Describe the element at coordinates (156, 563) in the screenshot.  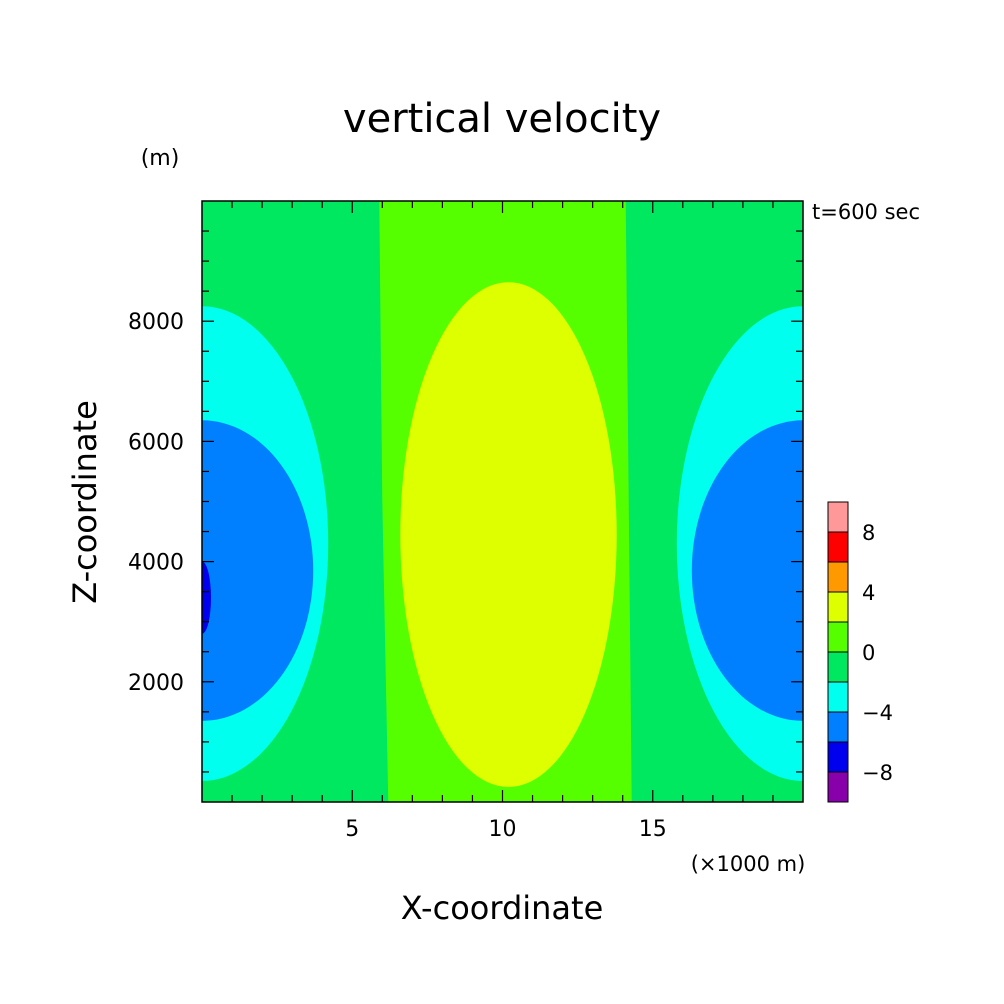
I see `y-tick-label: 4000` at that location.